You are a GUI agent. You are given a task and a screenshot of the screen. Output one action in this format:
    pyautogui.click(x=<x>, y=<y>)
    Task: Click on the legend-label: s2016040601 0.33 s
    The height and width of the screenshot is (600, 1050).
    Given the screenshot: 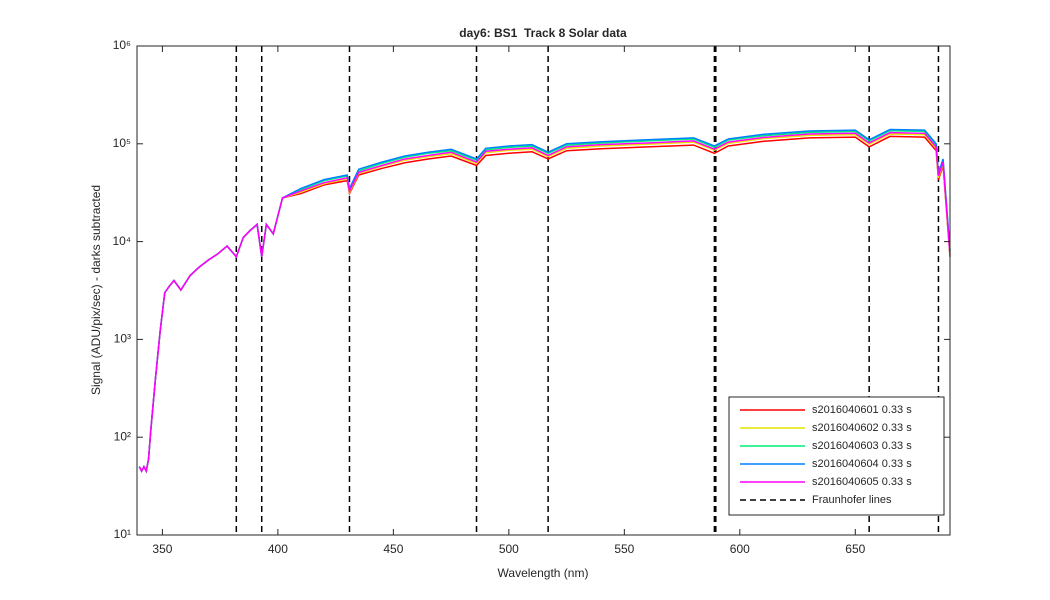 What is the action you would take?
    pyautogui.click(x=862, y=410)
    